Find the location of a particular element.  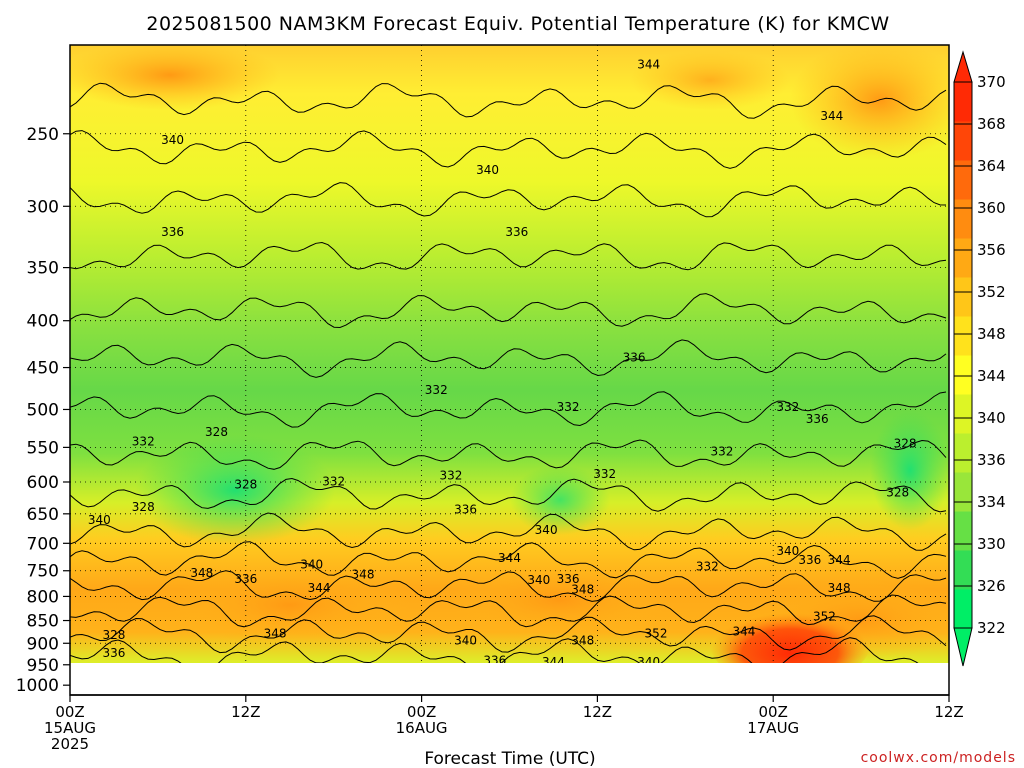

x-tick-label: 15AUG is located at coordinates (70, 728).